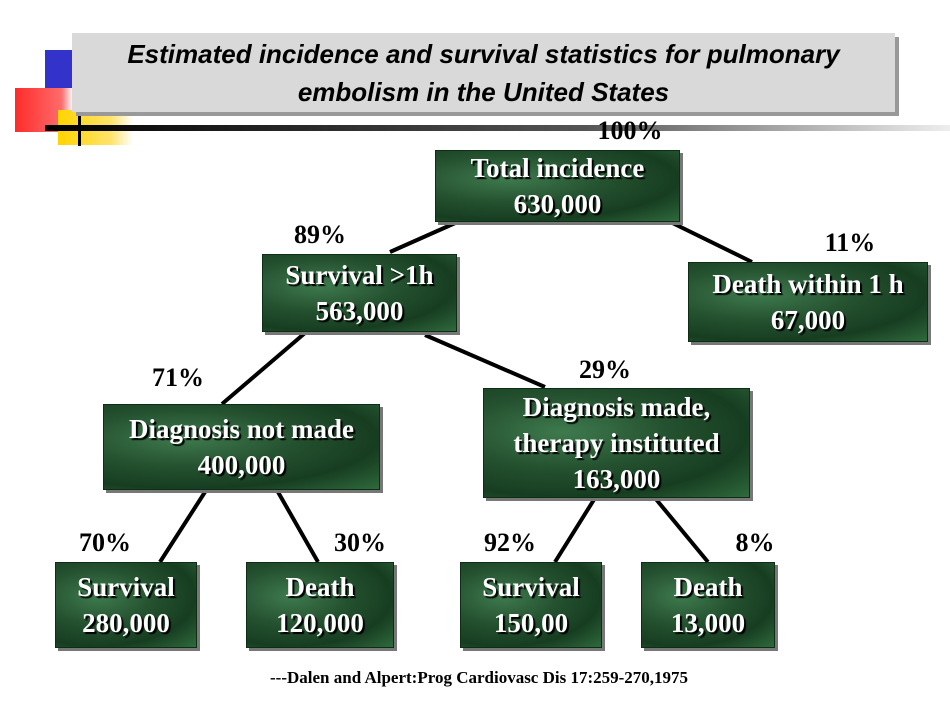 The height and width of the screenshot is (713, 950). I want to click on node-percent: 11%, so click(850, 242).